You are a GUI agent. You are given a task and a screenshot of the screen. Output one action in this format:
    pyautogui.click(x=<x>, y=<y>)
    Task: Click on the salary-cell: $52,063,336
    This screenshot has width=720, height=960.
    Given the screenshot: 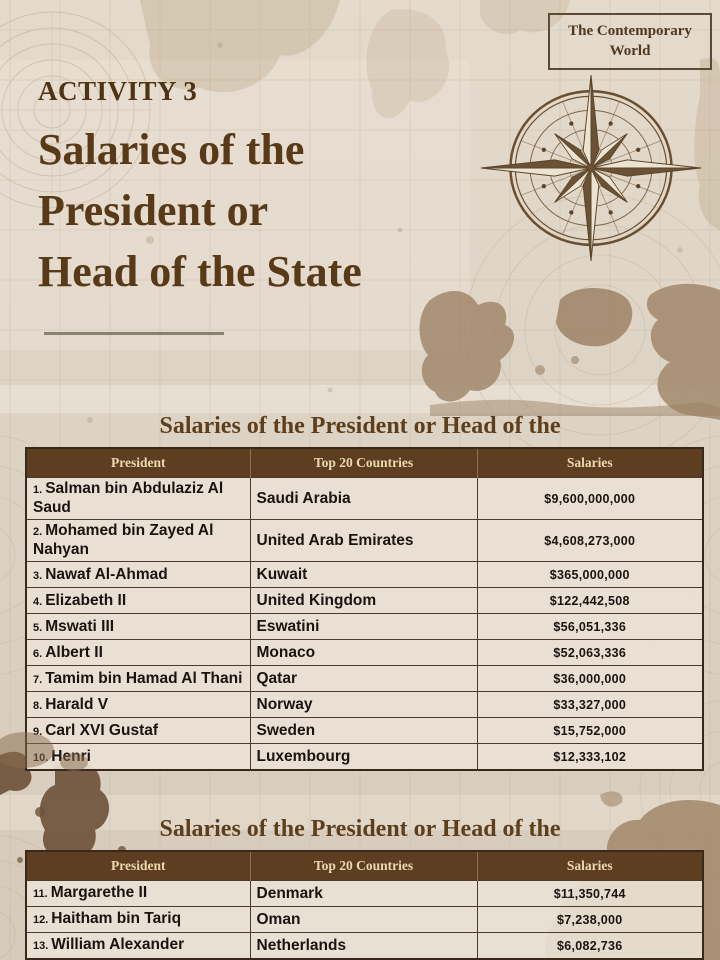 What is the action you would take?
    pyautogui.click(x=590, y=653)
    